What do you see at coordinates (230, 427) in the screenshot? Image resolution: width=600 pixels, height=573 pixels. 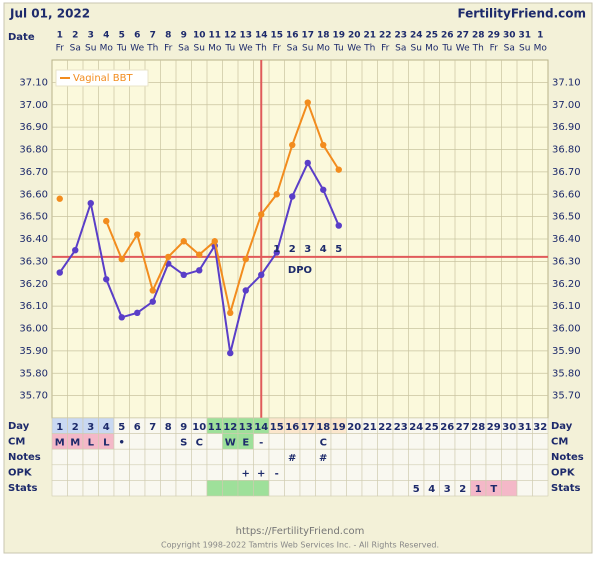 I see `row-value: 12` at bounding box center [230, 427].